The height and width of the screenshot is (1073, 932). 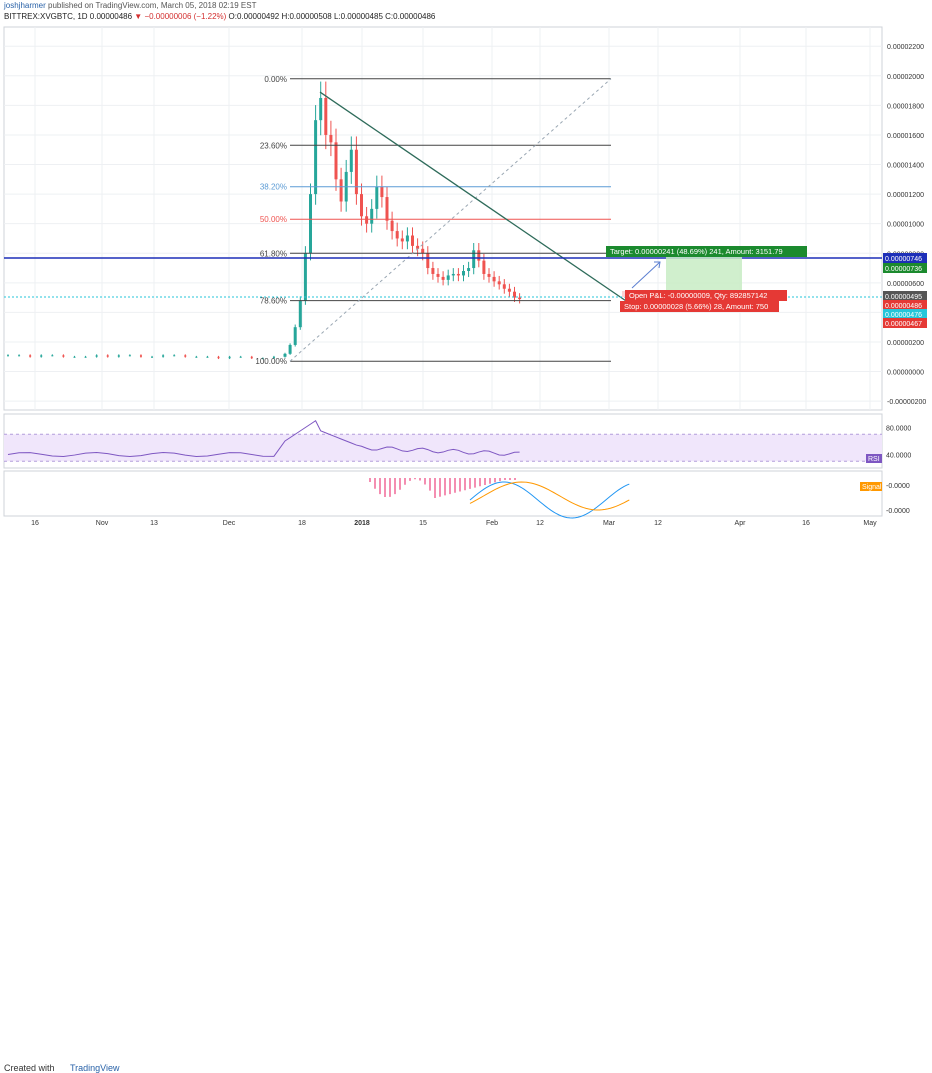 What do you see at coordinates (905, 373) in the screenshot?
I see `y-tick-label: 0.00000000` at bounding box center [905, 373].